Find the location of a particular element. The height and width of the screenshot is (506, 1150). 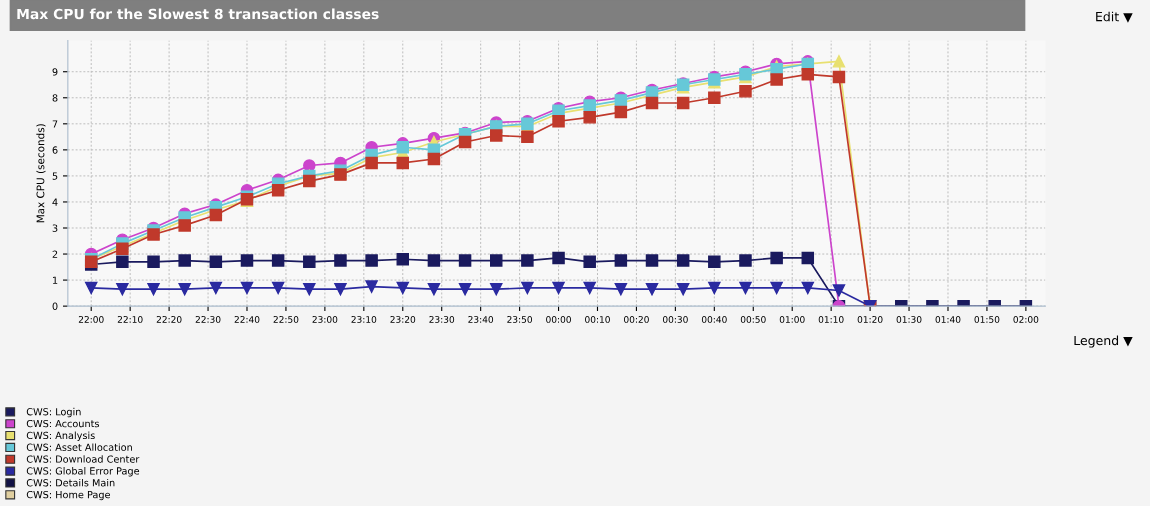

x-tick-label: 01:30 is located at coordinates (909, 319).